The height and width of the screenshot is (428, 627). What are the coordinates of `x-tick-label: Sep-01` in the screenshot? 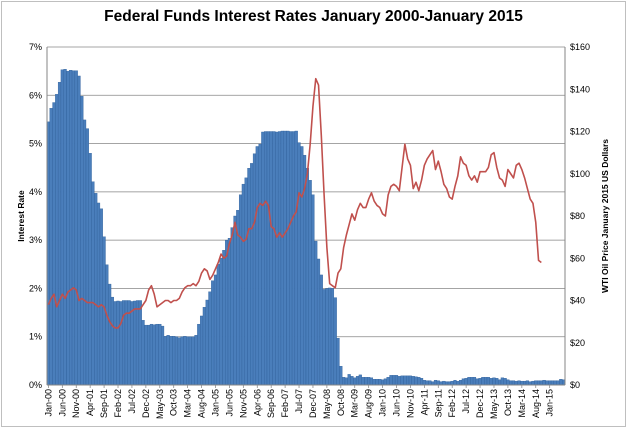 It's located at (104, 403).